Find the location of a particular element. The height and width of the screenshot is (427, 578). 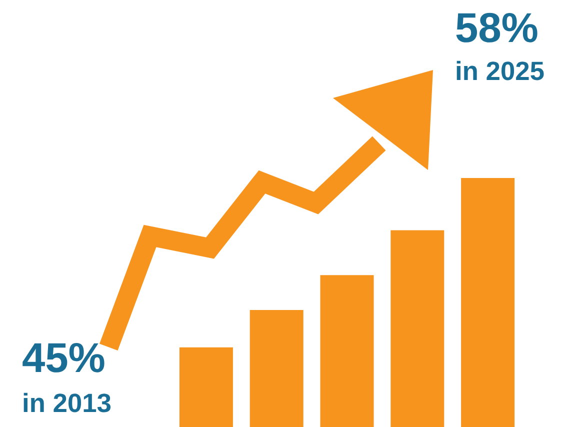

text: in 2025 is located at coordinates (500, 70).